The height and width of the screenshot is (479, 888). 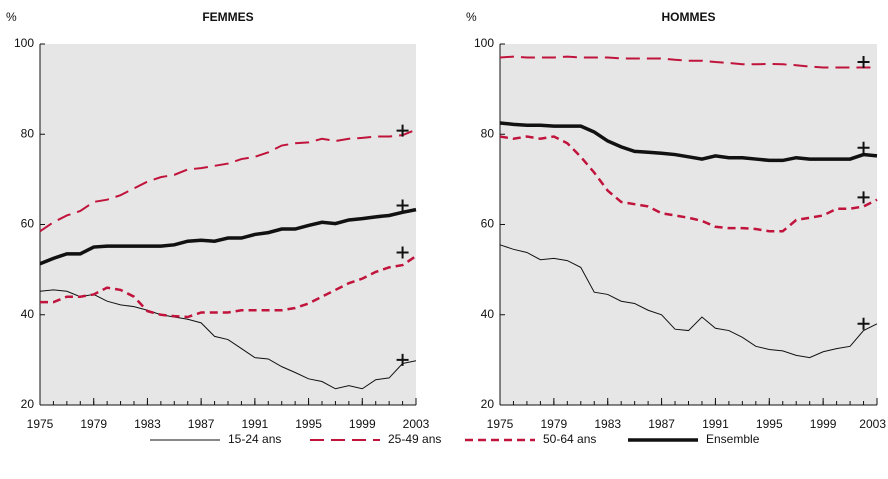 What do you see at coordinates (227, 17) in the screenshot?
I see `panel-title: FEMMES` at bounding box center [227, 17].